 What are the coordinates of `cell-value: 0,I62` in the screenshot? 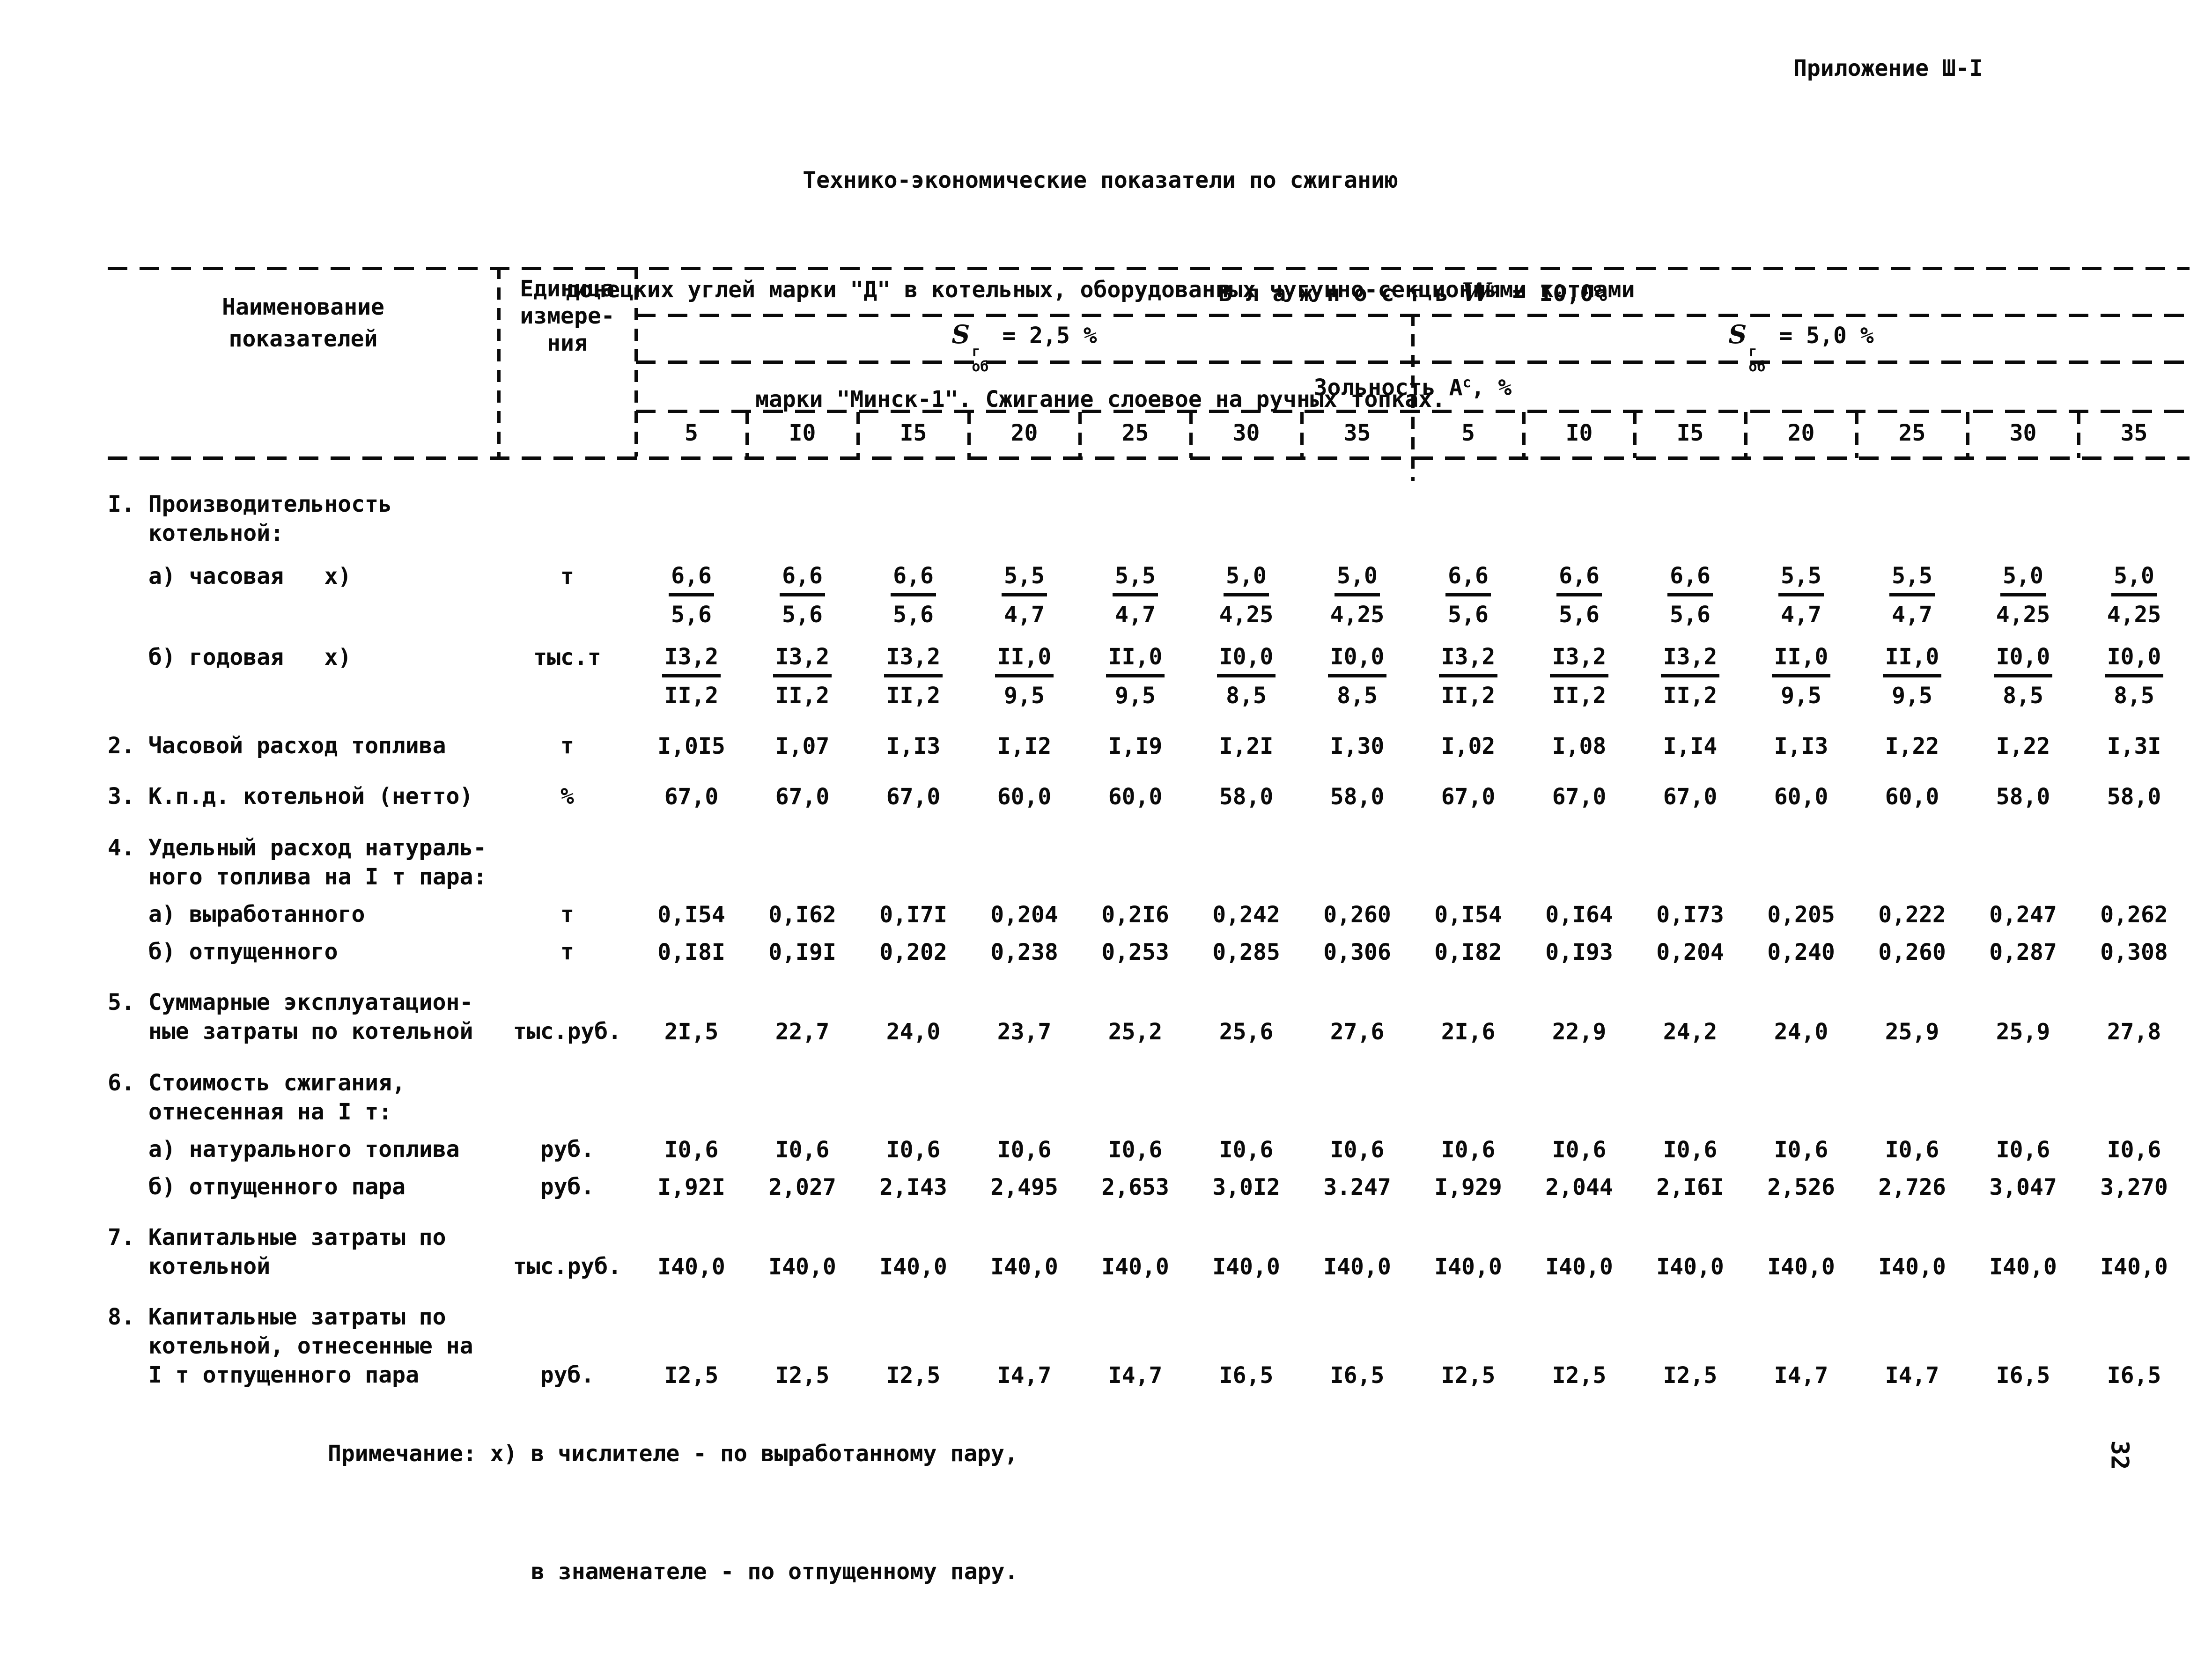 It's located at (802, 915).